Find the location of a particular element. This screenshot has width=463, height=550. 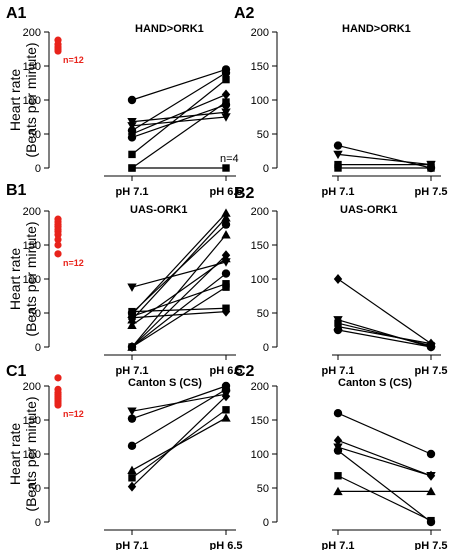

panel-id: C1 is located at coordinates (16, 371).